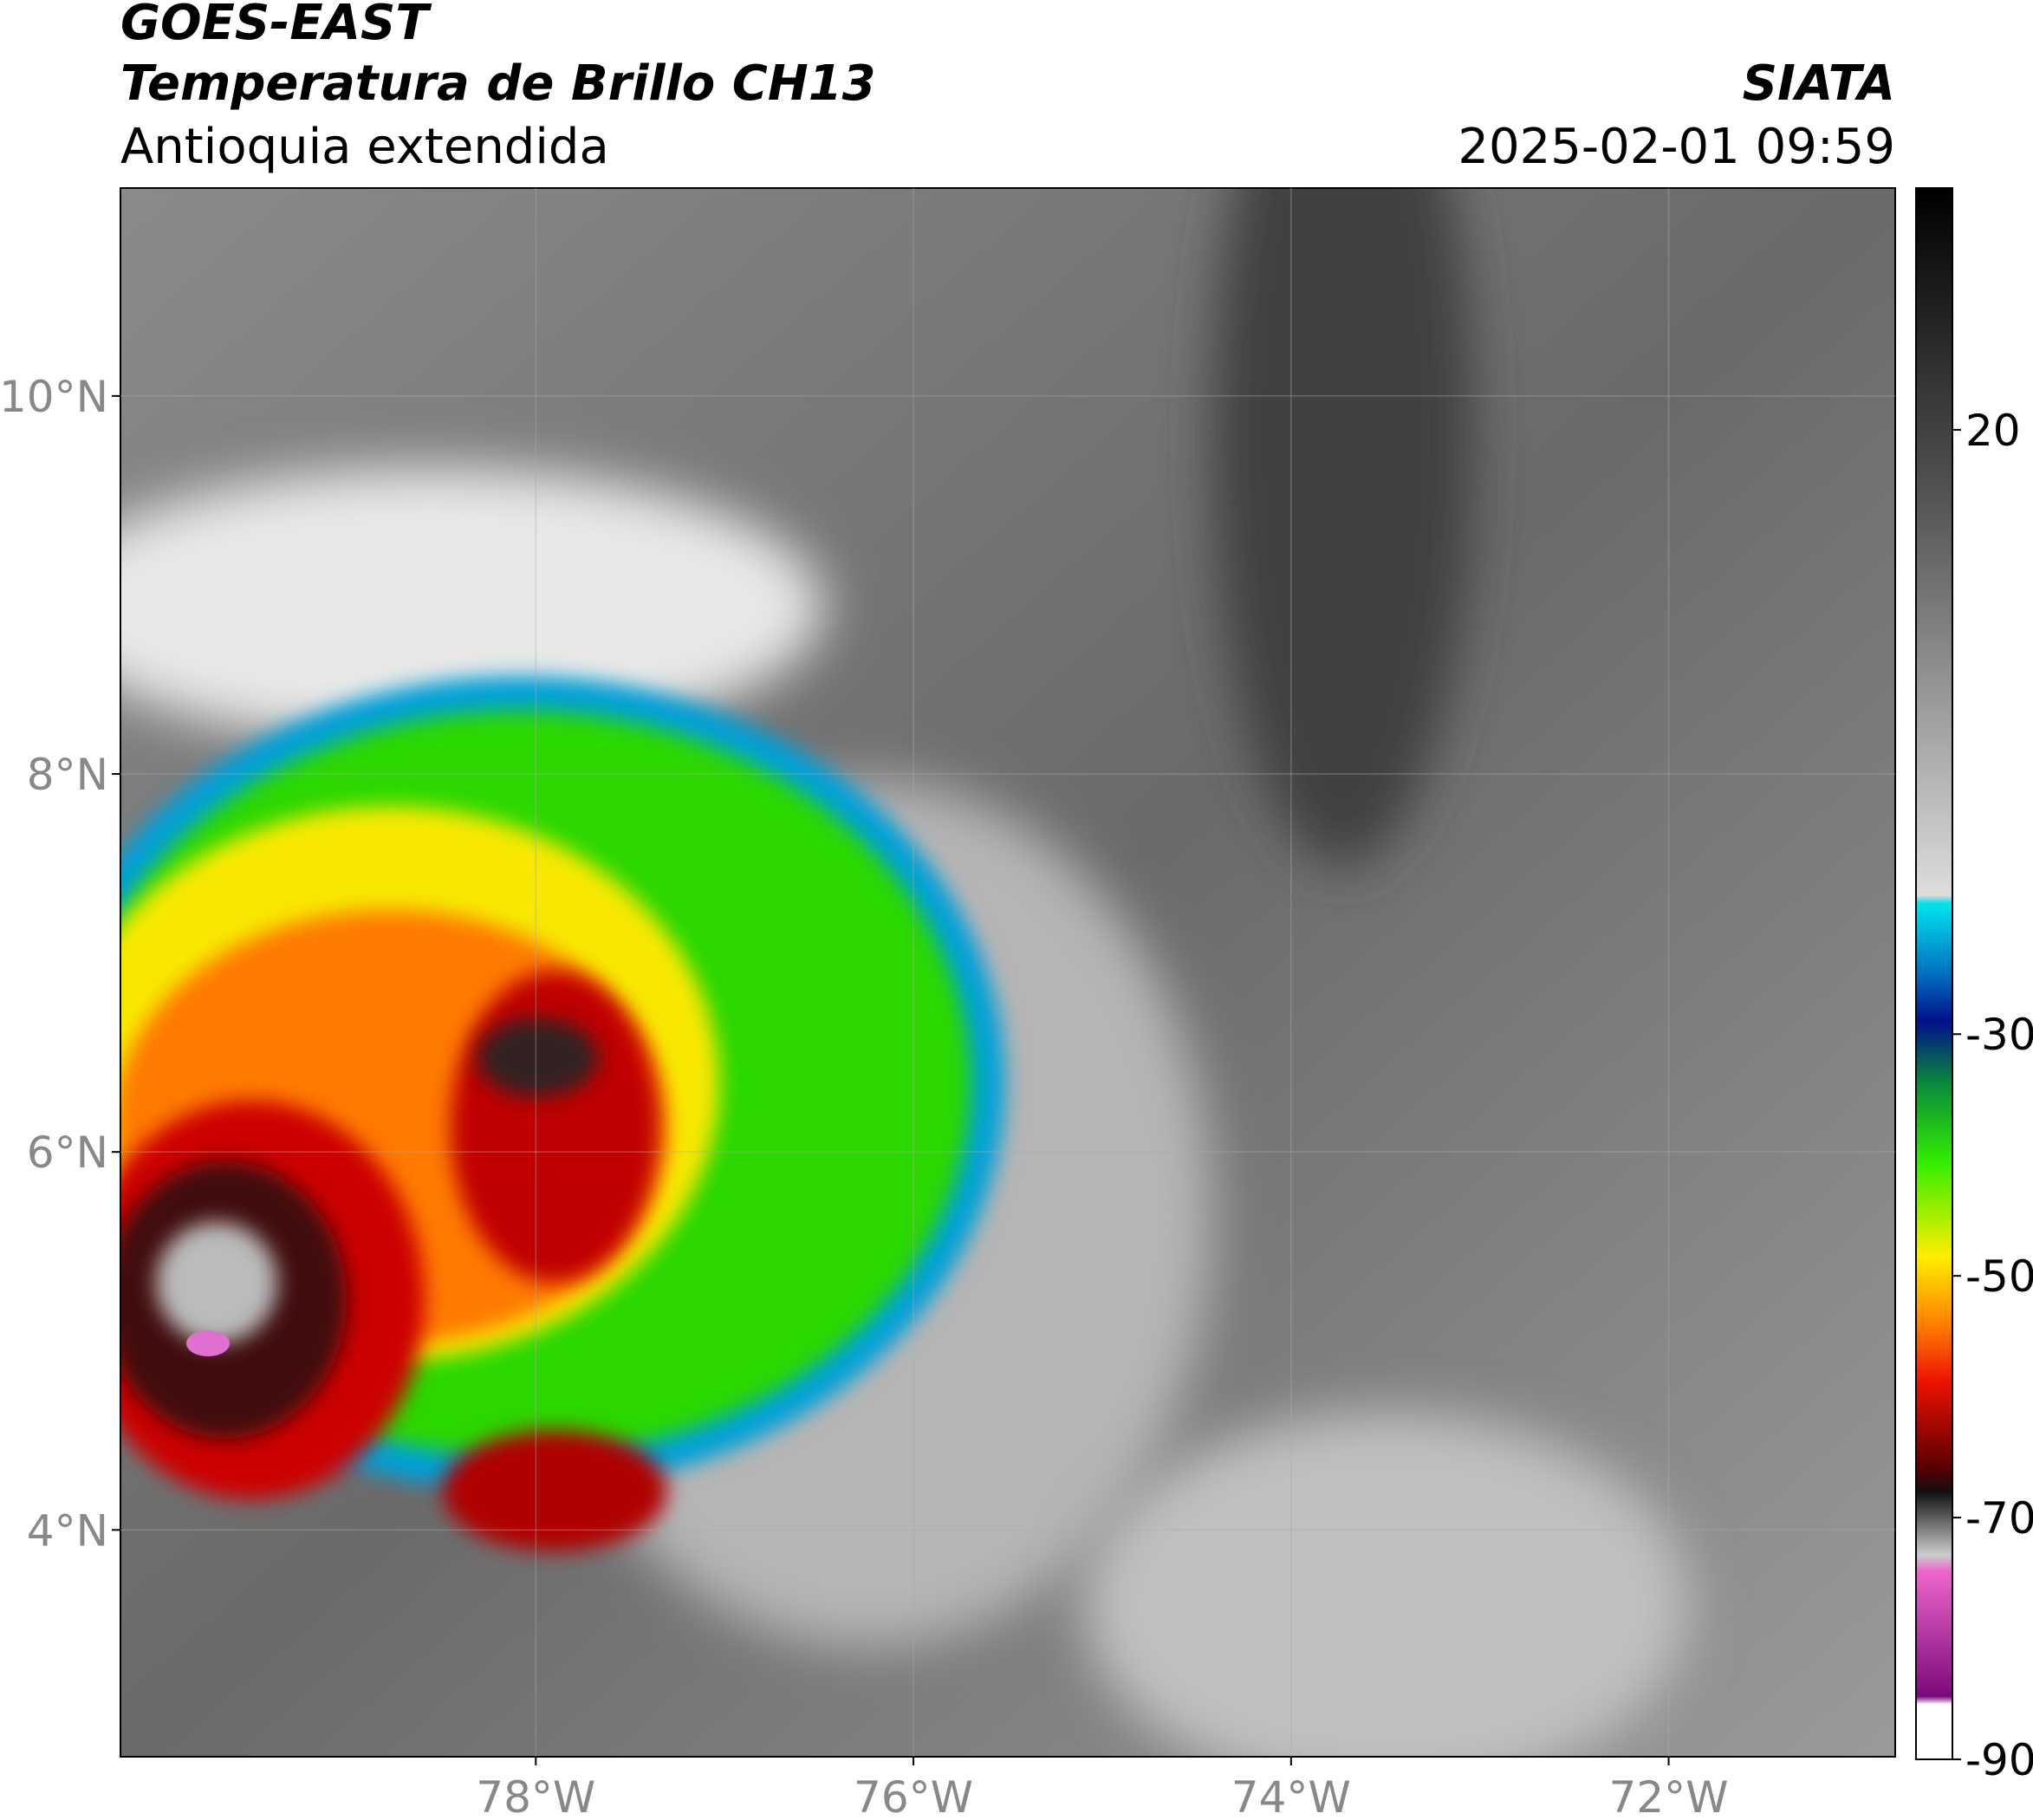 This screenshot has width=2033, height=1820. What do you see at coordinates (1999, 1518) in the screenshot?
I see `colorbar-tick-label: -70` at bounding box center [1999, 1518].